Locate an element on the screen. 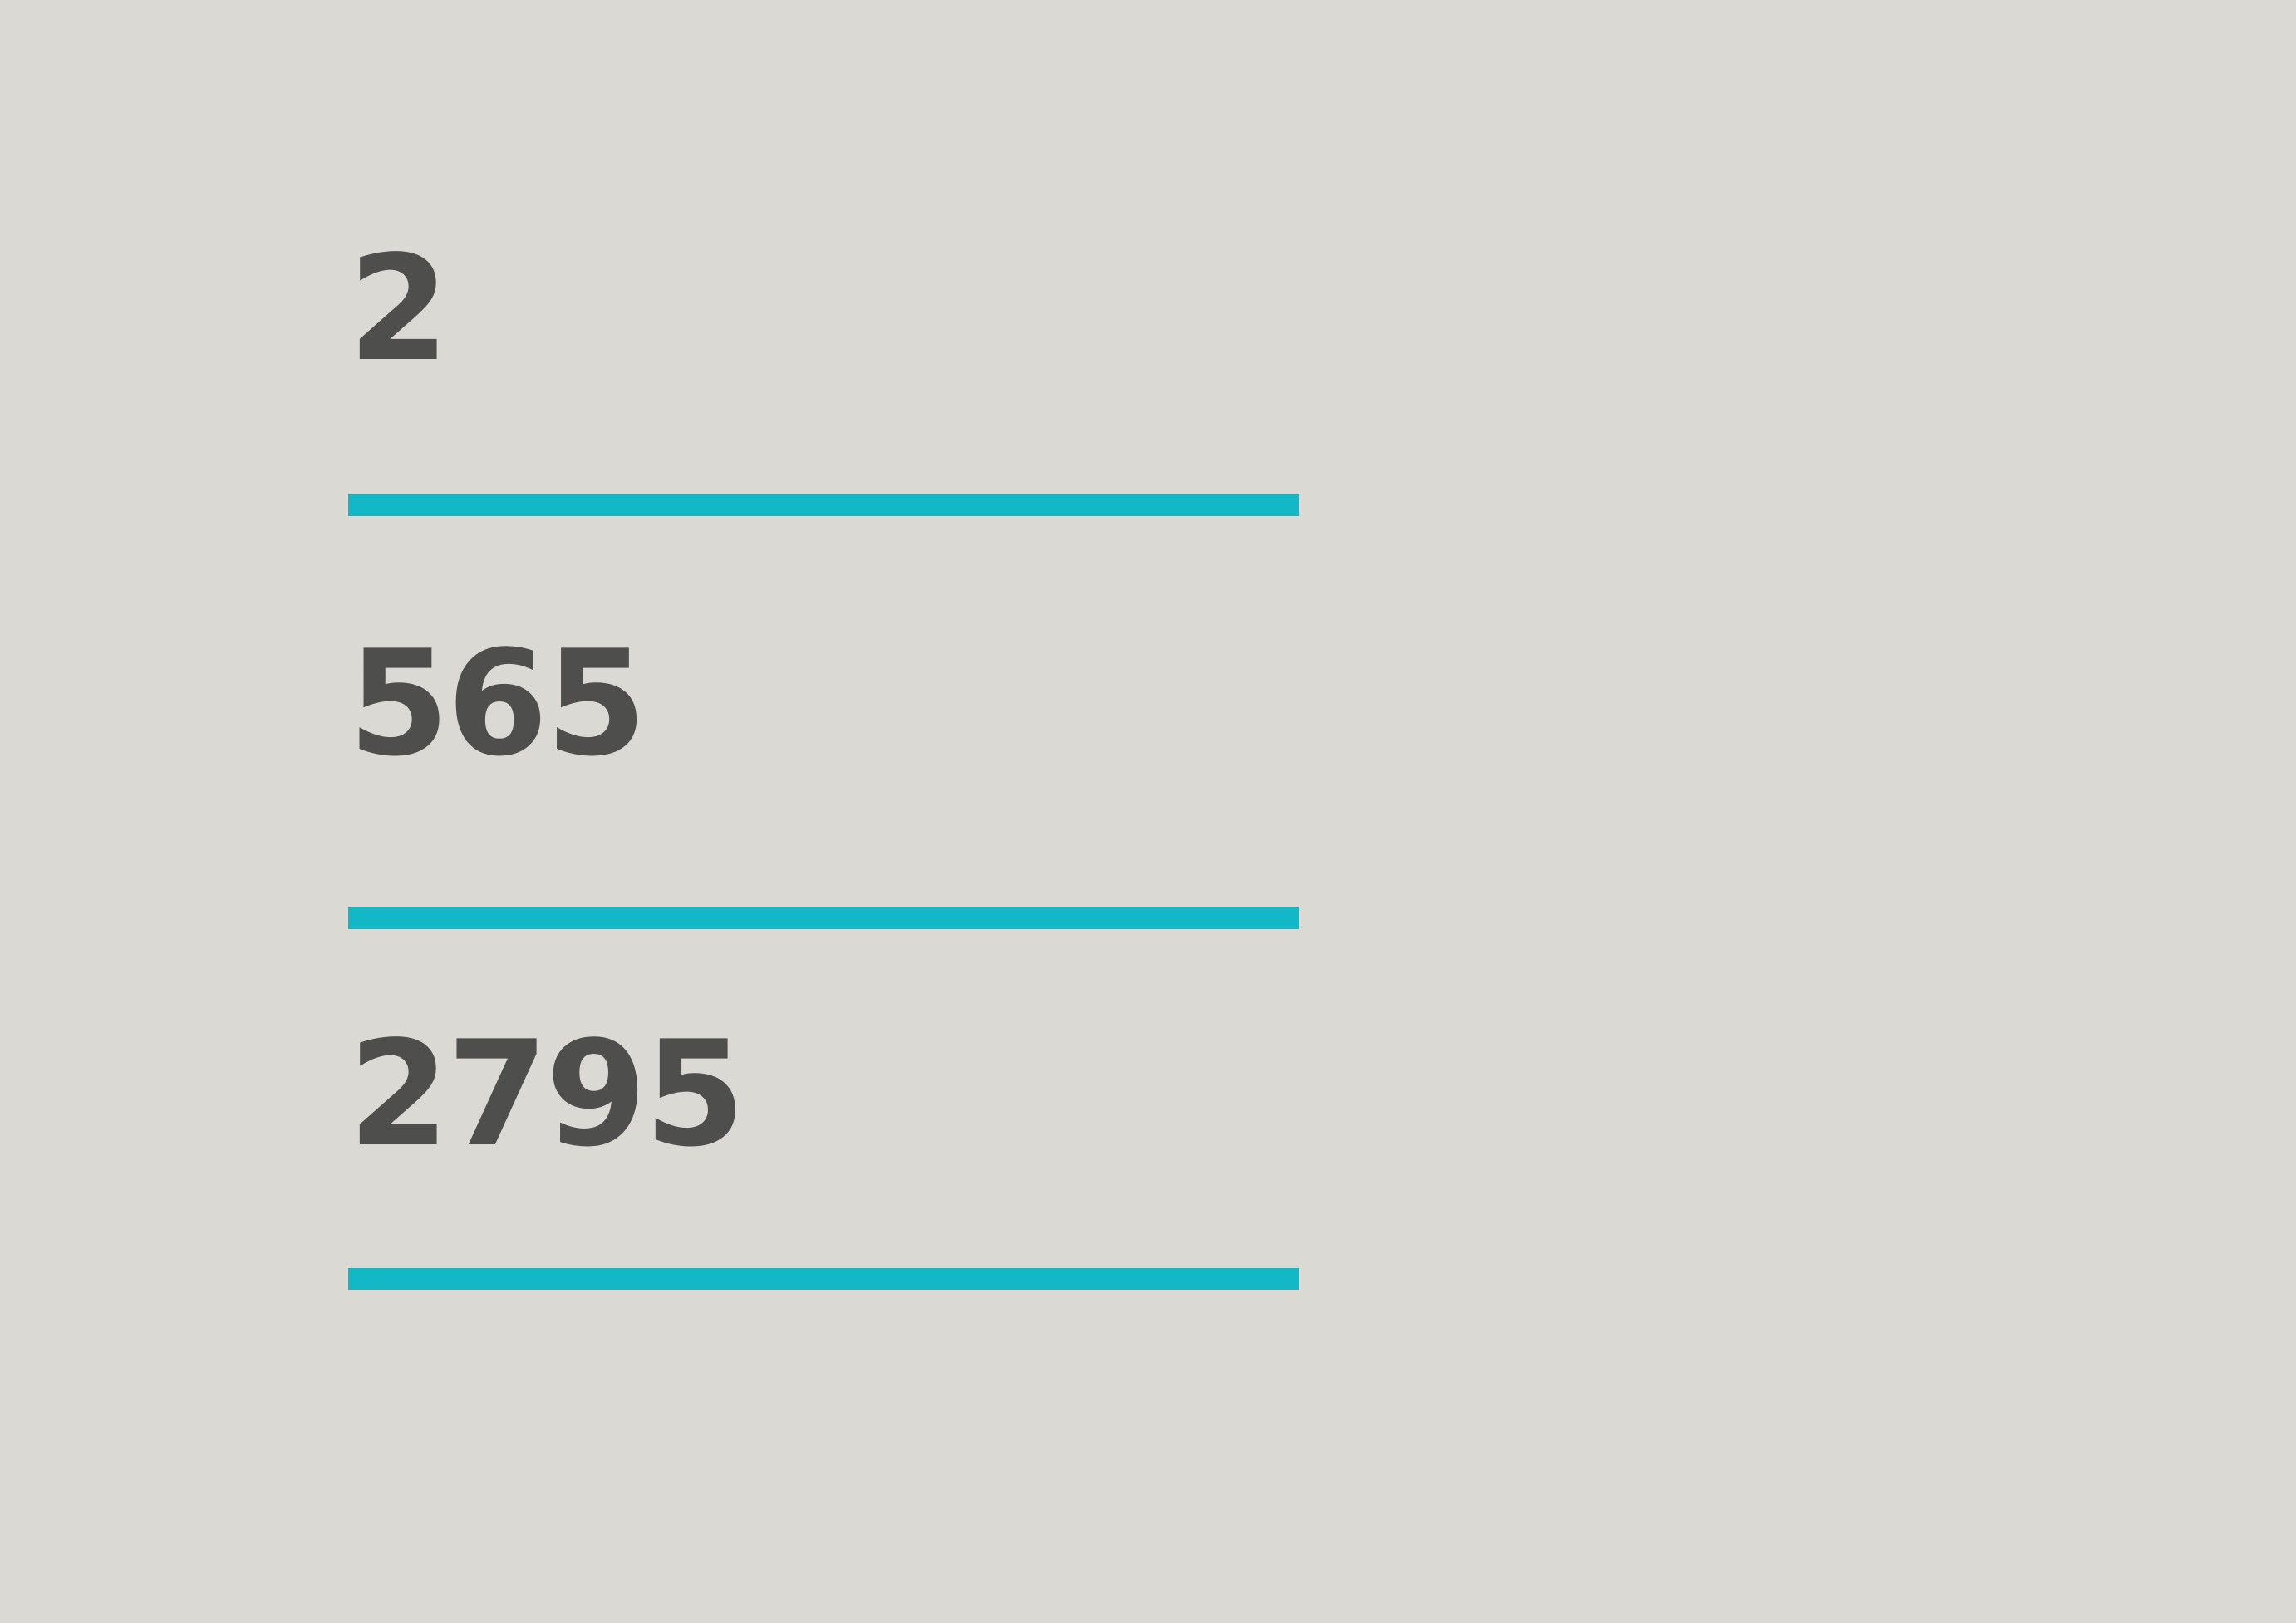 The width and height of the screenshot is (2296, 1623). stat-number-2: 565 is located at coordinates (497, 704).